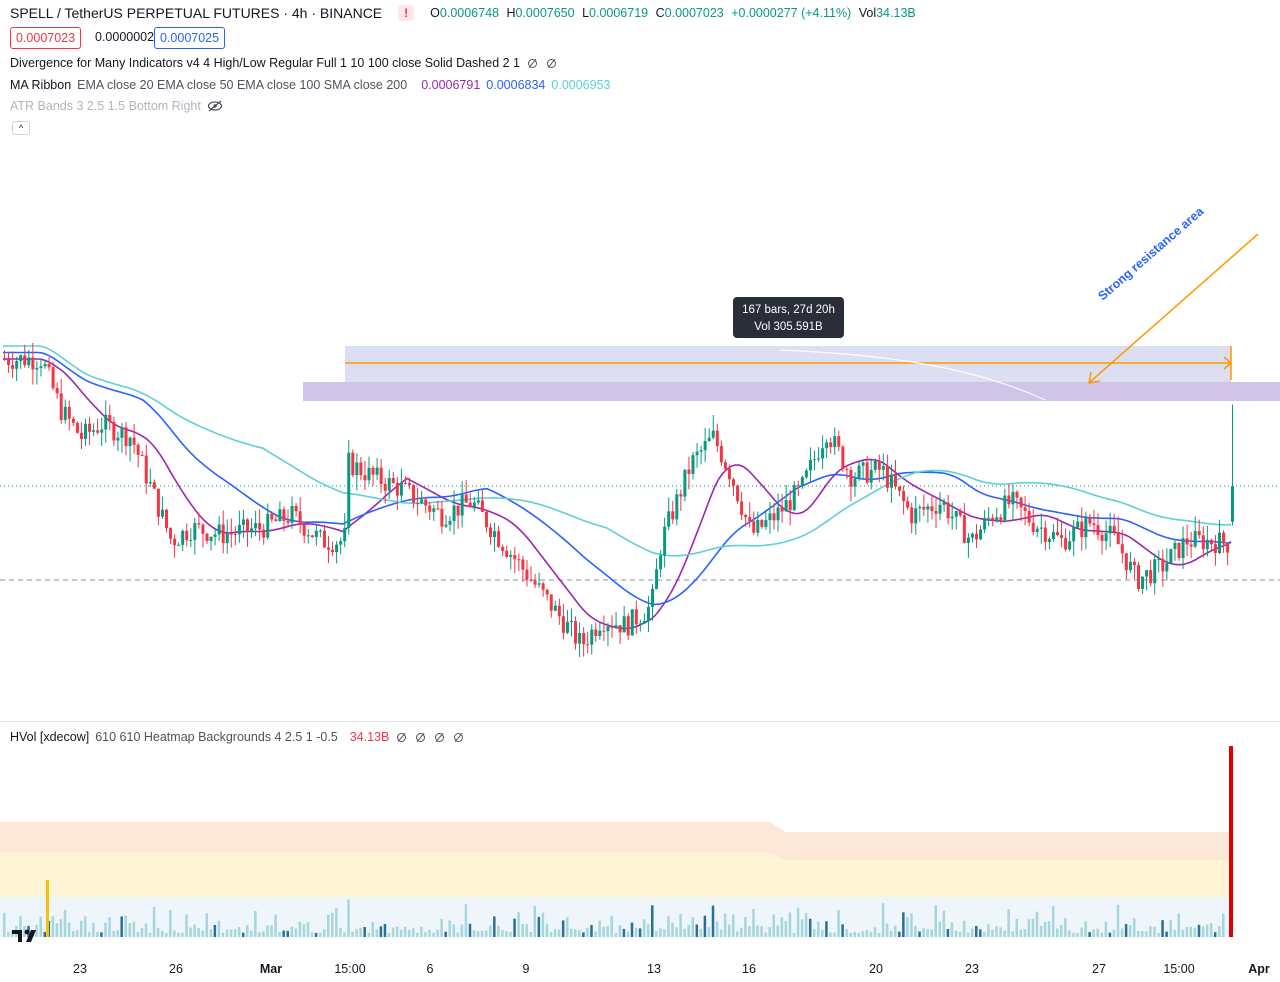 The height and width of the screenshot is (982, 1280). I want to click on last-candle-body, so click(1232, 504).